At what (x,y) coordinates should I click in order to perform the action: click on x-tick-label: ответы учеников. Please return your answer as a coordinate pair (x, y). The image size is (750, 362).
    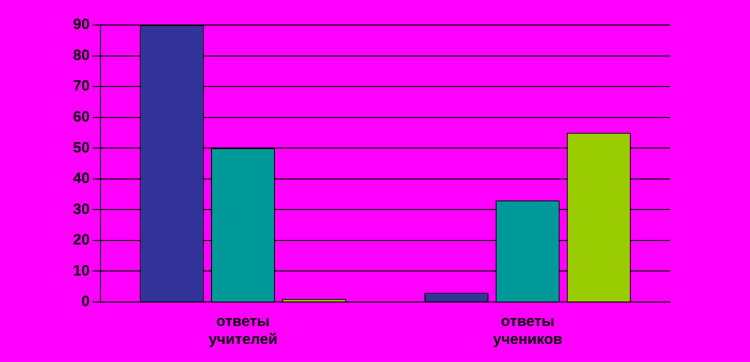
    Looking at the image, I should click on (527, 330).